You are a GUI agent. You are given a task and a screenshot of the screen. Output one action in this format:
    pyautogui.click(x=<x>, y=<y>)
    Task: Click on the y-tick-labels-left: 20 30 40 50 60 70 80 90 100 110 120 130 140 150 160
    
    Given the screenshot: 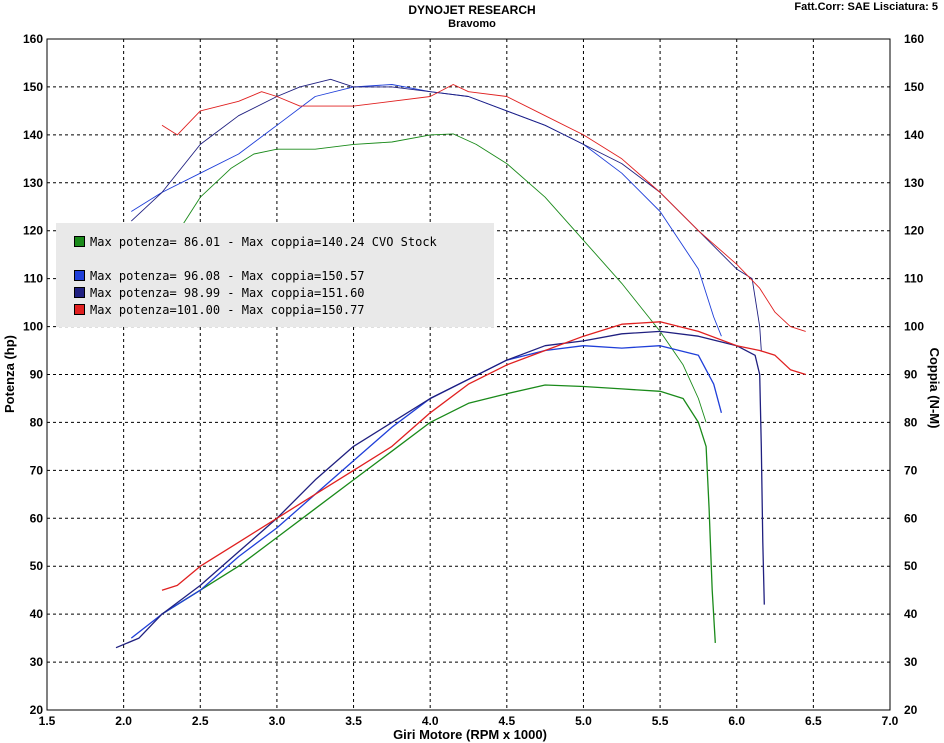 What is the action you would take?
    pyautogui.click(x=33, y=374)
    